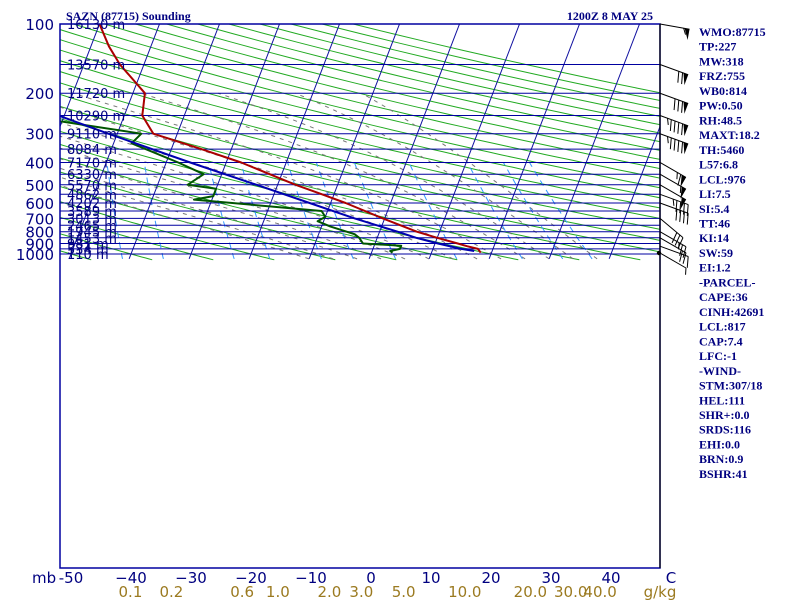  I want to click on stability-index: -WIND-, so click(720, 371).